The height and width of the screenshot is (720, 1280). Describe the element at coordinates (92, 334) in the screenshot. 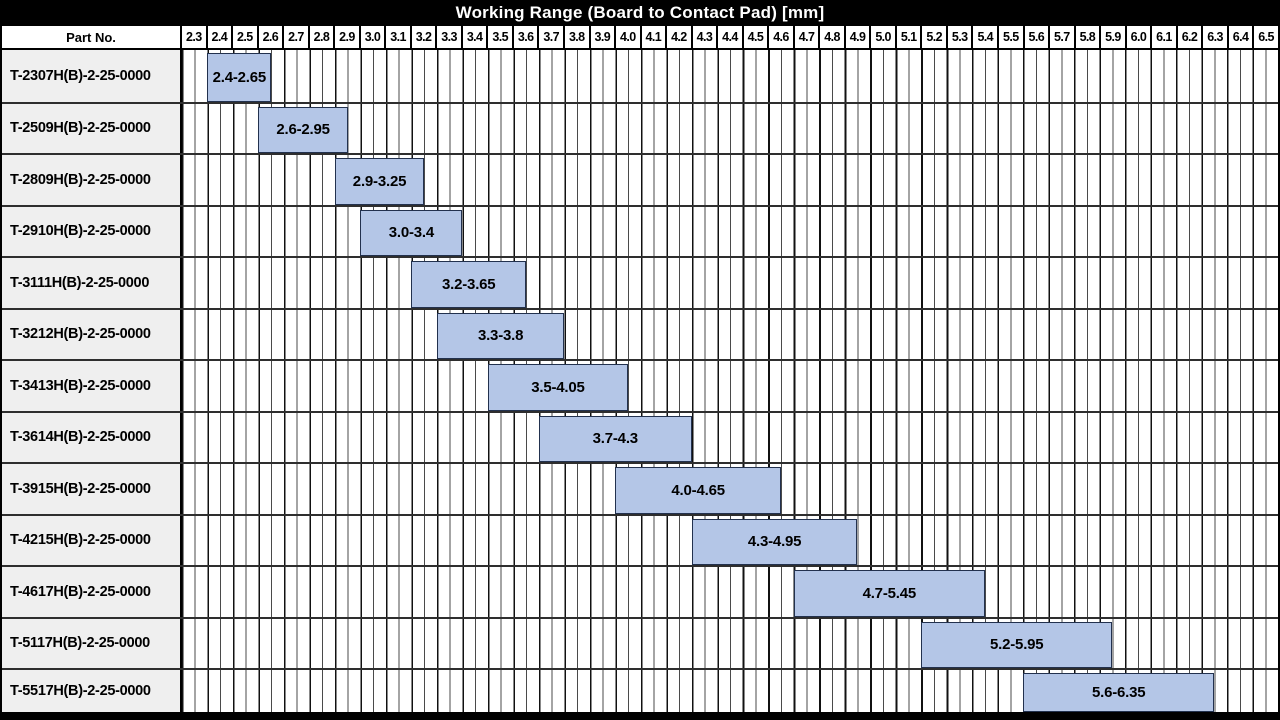

I see `part-no-cell: T-3212H(B)-2-25-0000` at that location.